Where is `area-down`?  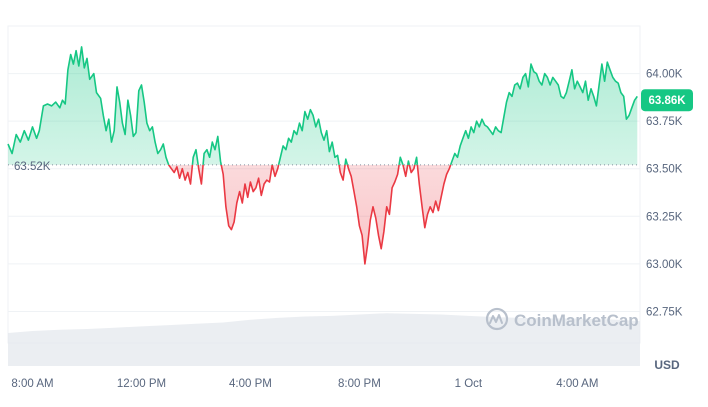 area-down is located at coordinates (309, 214).